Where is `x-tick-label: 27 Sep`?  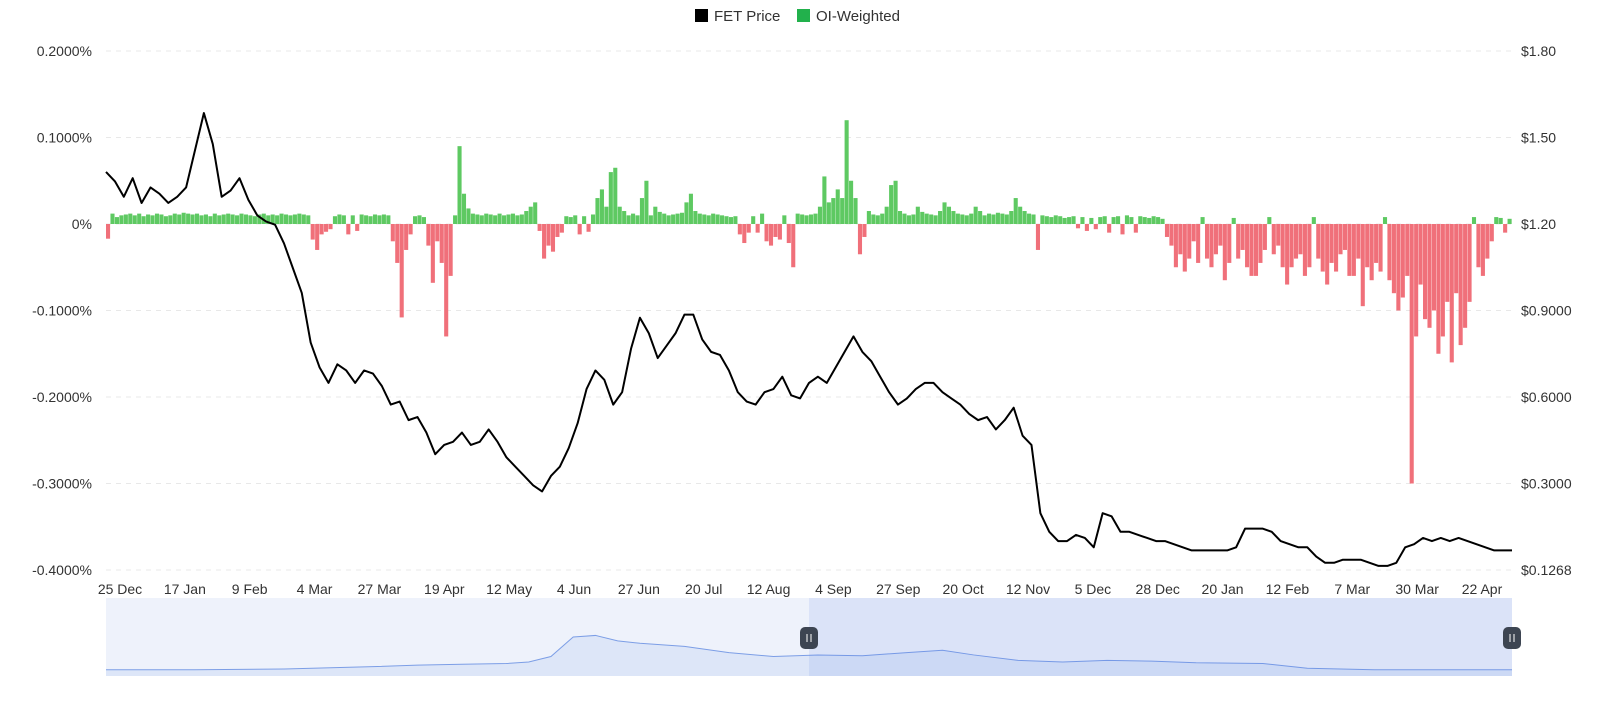
x-tick-label: 27 Sep is located at coordinates (898, 589).